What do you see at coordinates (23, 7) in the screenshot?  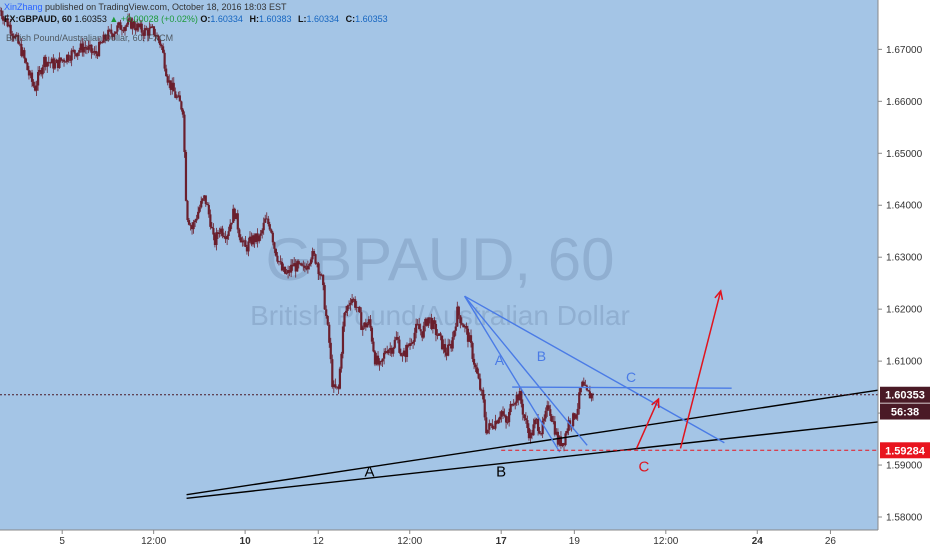 I see `author-link: XinZhang` at bounding box center [23, 7].